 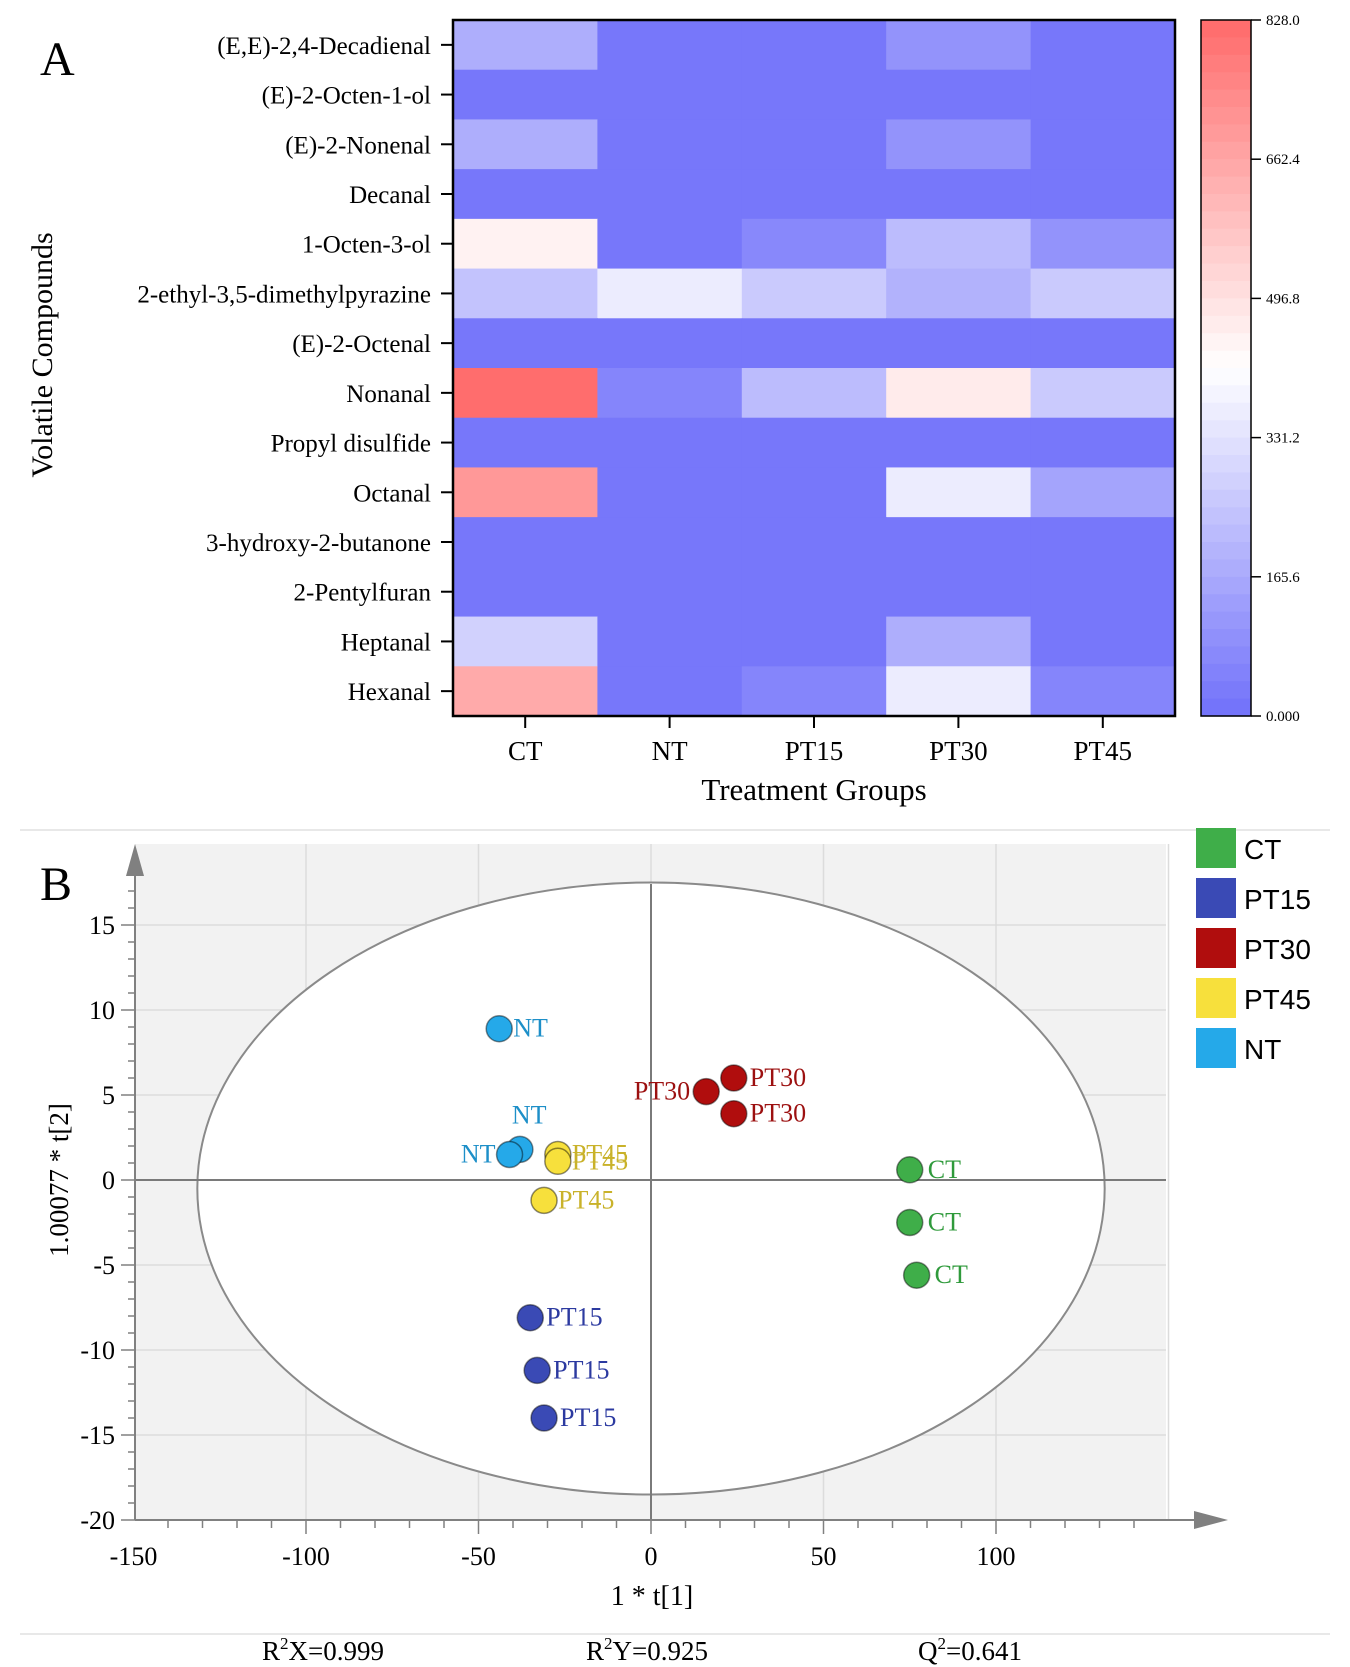 What do you see at coordinates (814, 45) in the screenshot?
I see `heatmap-cell-e-e-2-4-decadienal-pt15` at bounding box center [814, 45].